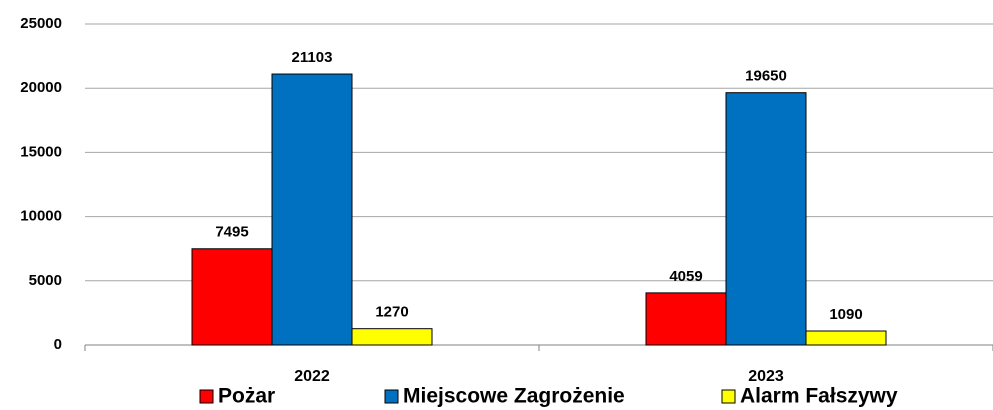  Describe the element at coordinates (766, 376) in the screenshot. I see `x-tick-label: 2023` at that location.